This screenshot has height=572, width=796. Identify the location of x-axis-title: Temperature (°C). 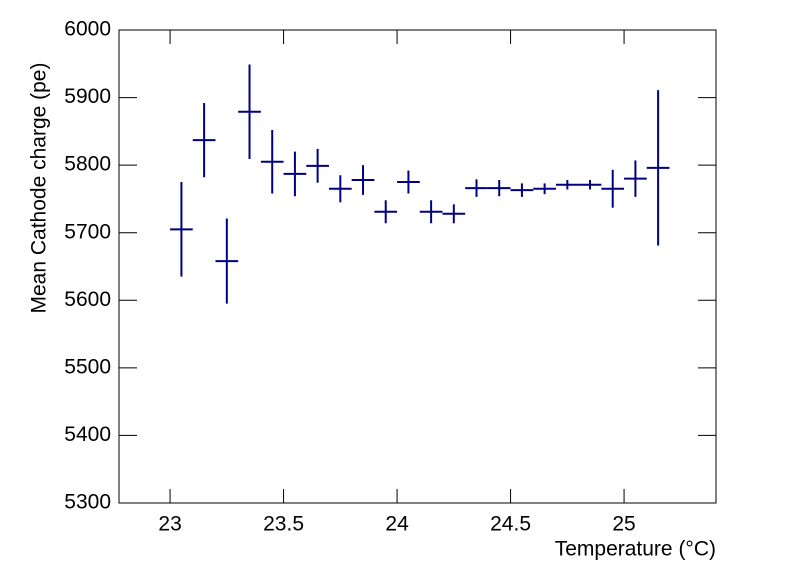
(635, 549).